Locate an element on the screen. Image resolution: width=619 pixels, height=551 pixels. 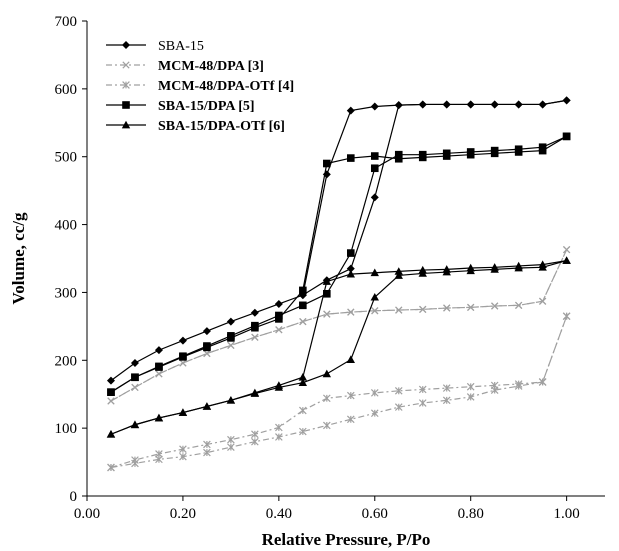
legend-label: SBA-15/DPA [5] is located at coordinates (206, 106).